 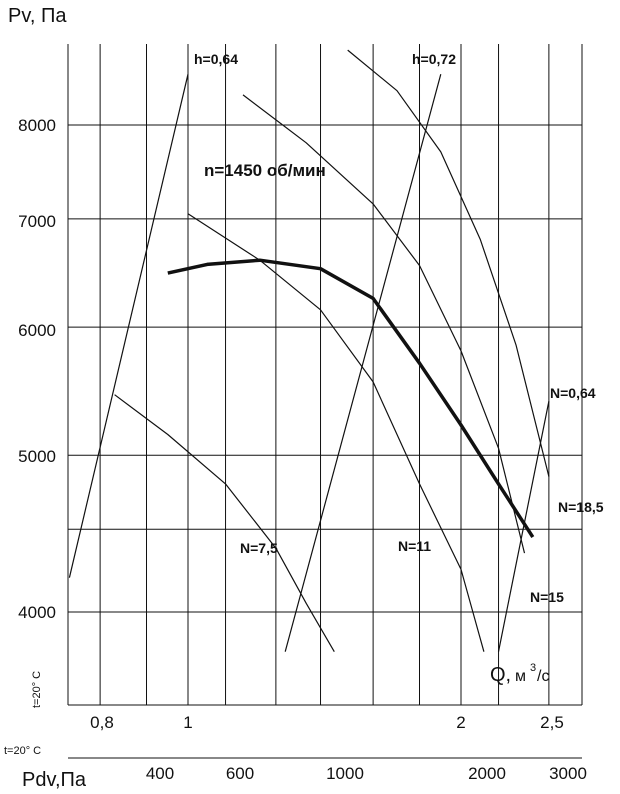 What do you see at coordinates (37, 689) in the screenshot?
I see `temp-label-vertical: t=20° C` at bounding box center [37, 689].